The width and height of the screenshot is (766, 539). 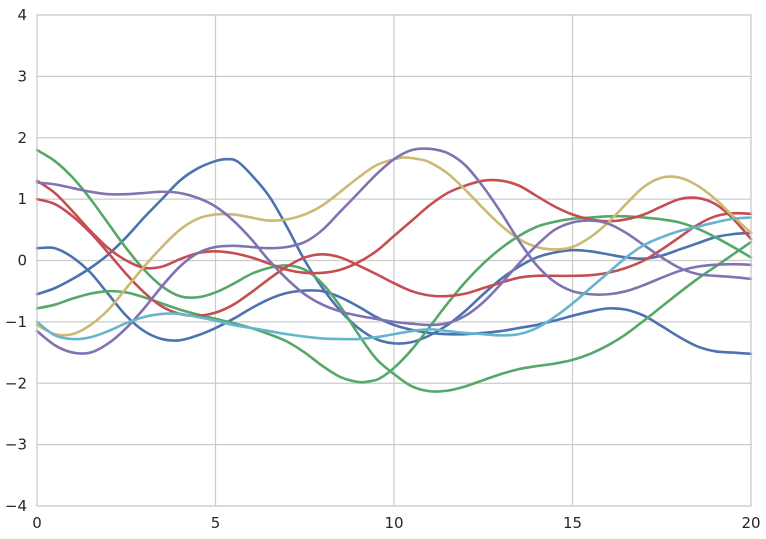 I want to click on y-tick-label: 1, so click(x=22, y=199).